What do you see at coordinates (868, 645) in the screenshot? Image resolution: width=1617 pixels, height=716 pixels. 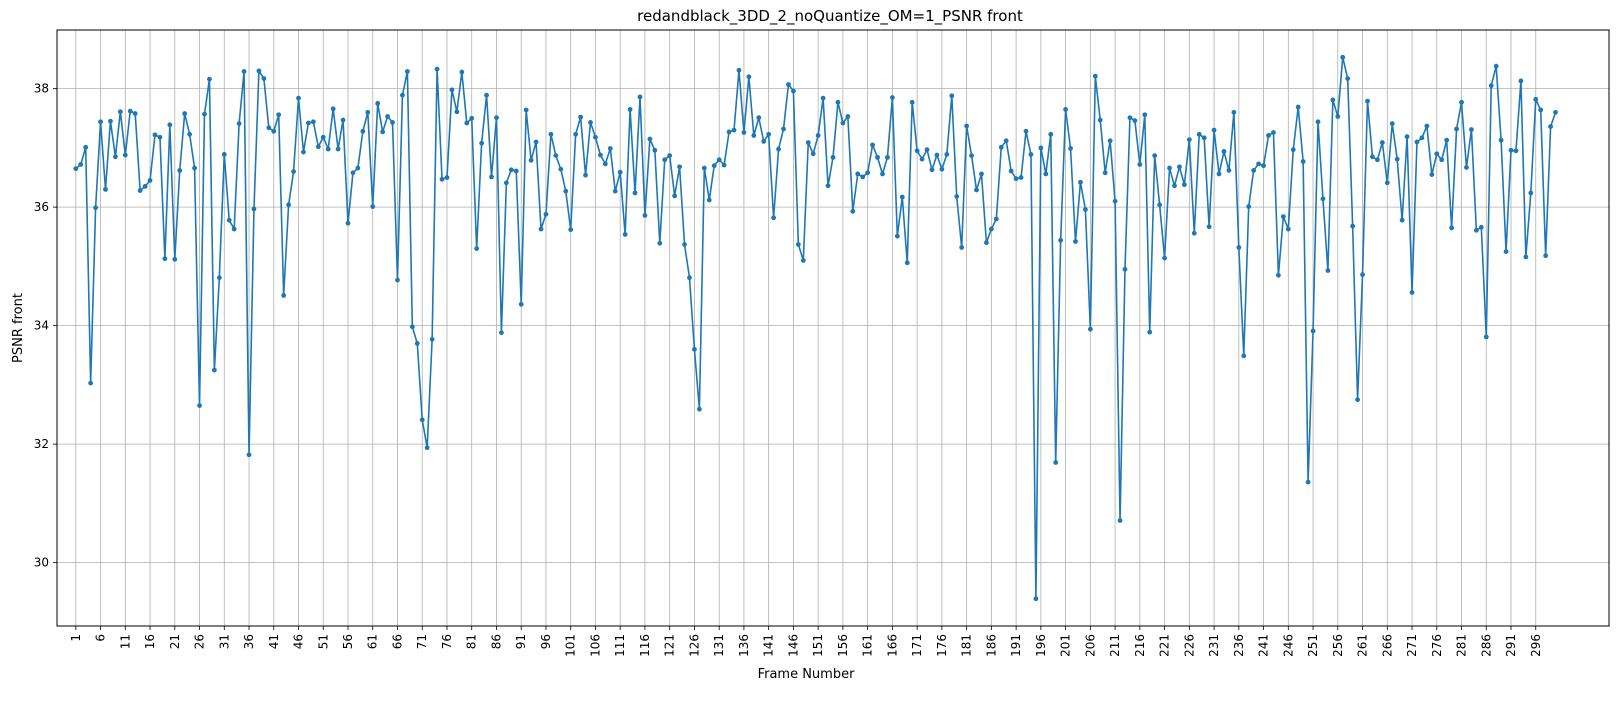 I see `x-tick-label: 161` at bounding box center [868, 645].